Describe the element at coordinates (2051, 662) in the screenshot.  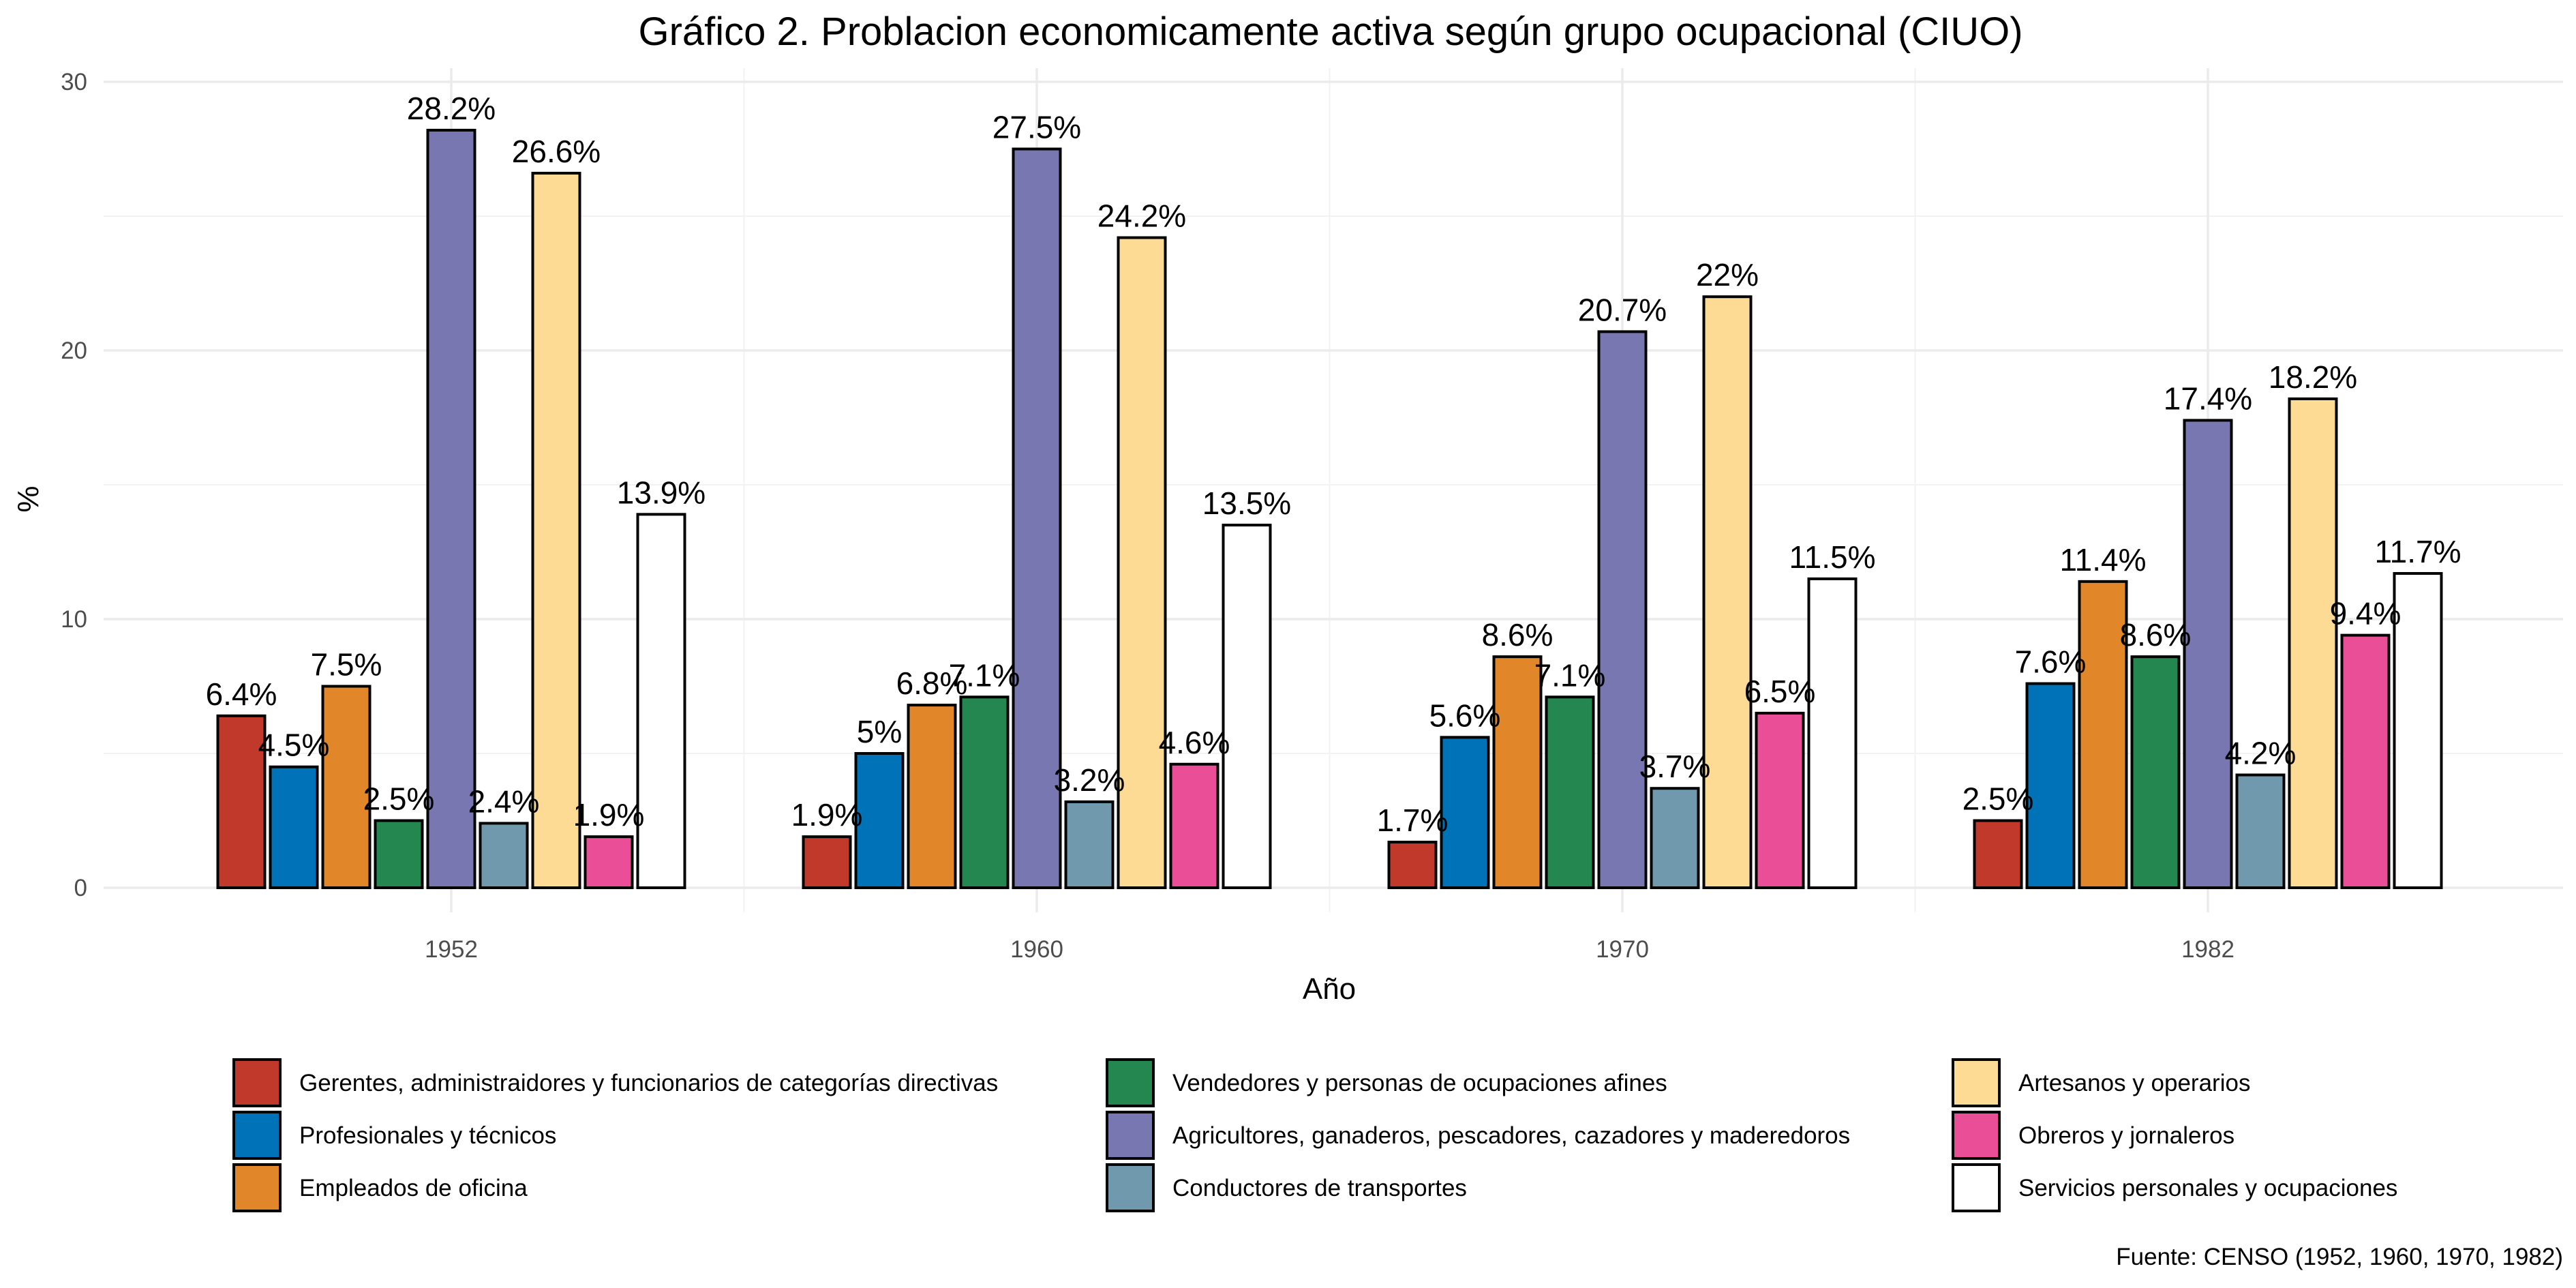
I see `bar-value-label: 7.6%` at that location.